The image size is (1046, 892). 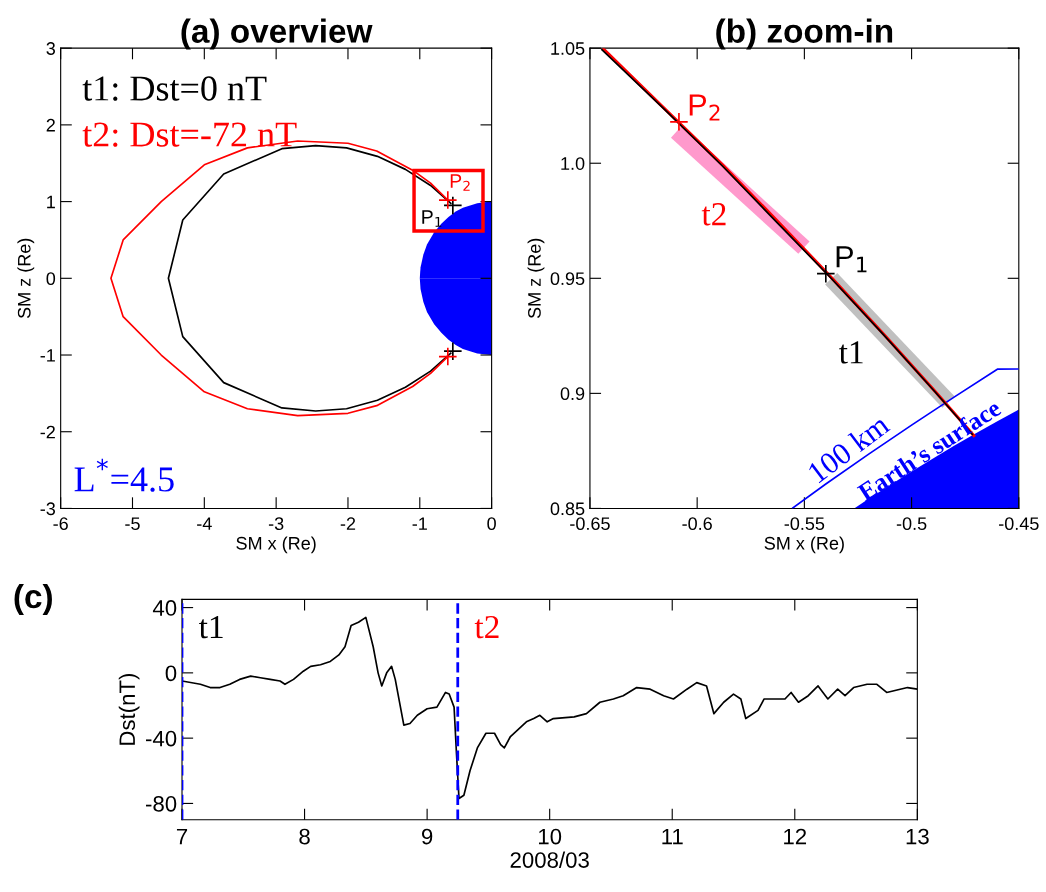 I want to click on x-tick-label: -6, so click(x=60, y=524).